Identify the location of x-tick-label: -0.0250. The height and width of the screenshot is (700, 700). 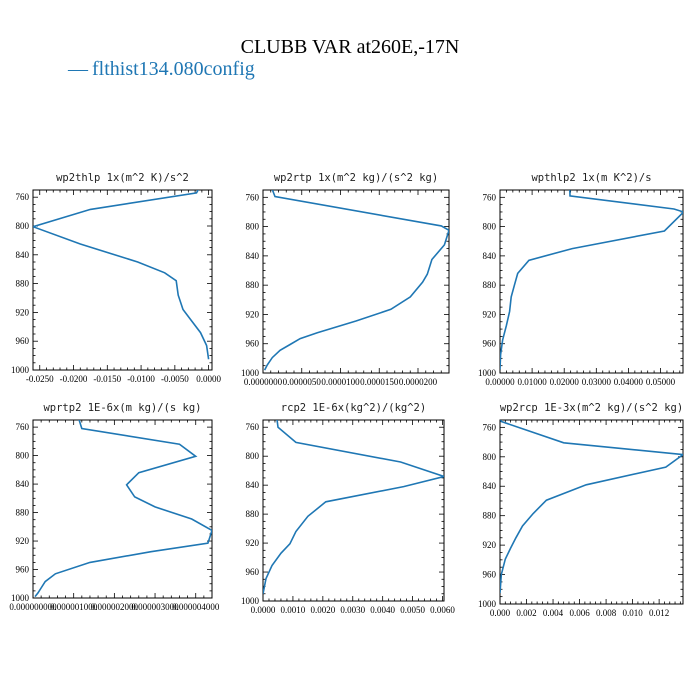
(40, 379).